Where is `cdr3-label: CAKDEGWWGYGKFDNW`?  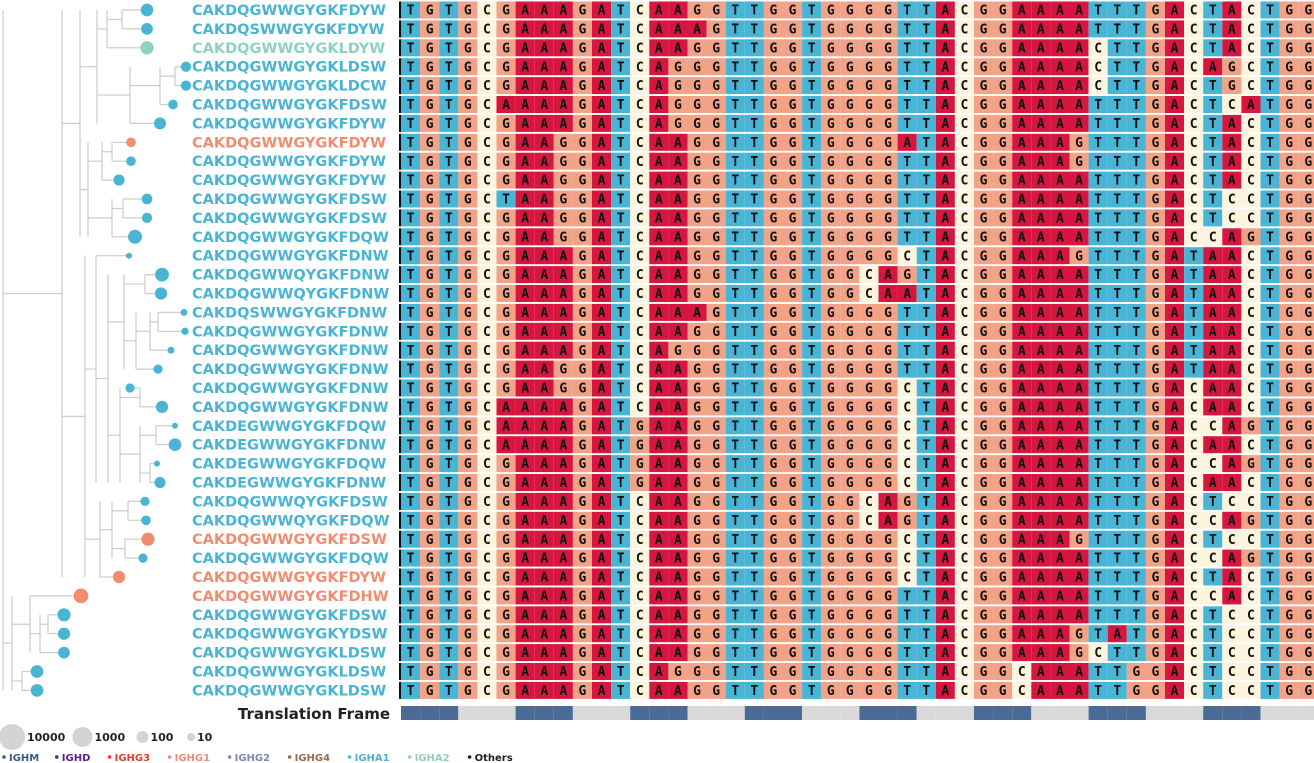 cdr3-label: CAKDEGWWGYGKFDNW is located at coordinates (289, 484).